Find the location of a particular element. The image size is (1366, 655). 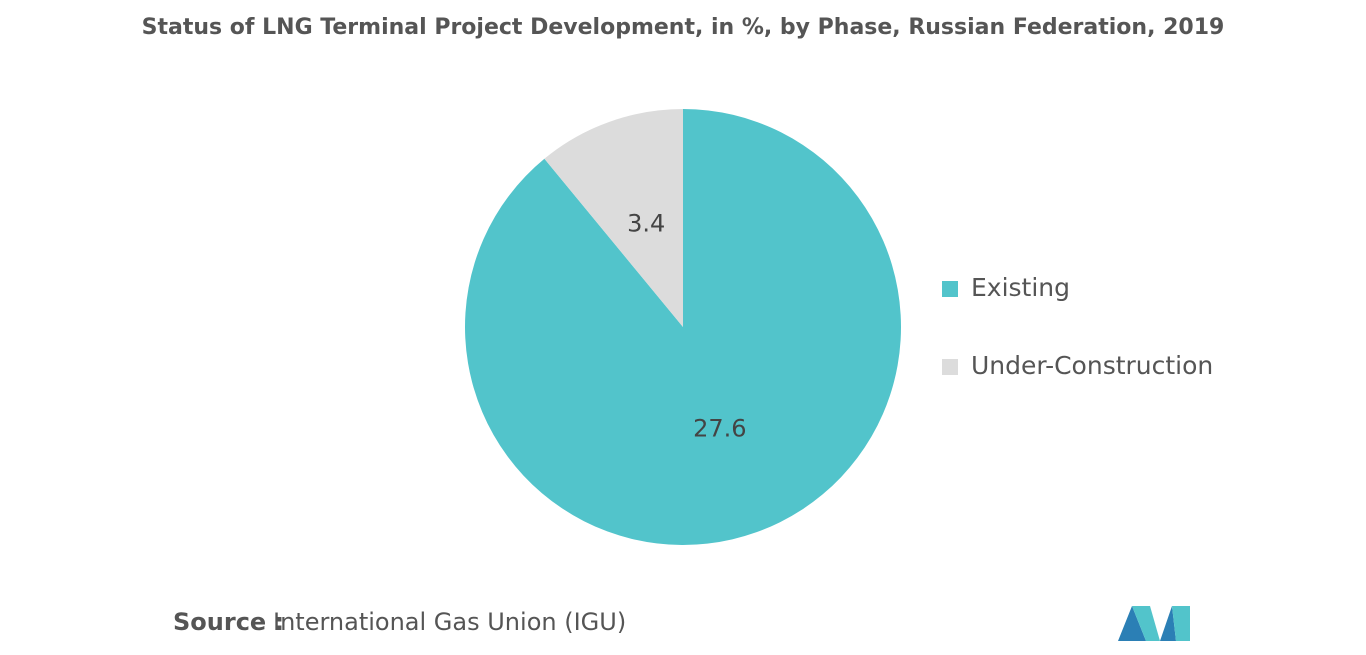

source-text: International Gas Union (IGU) is located at coordinates (449, 622).